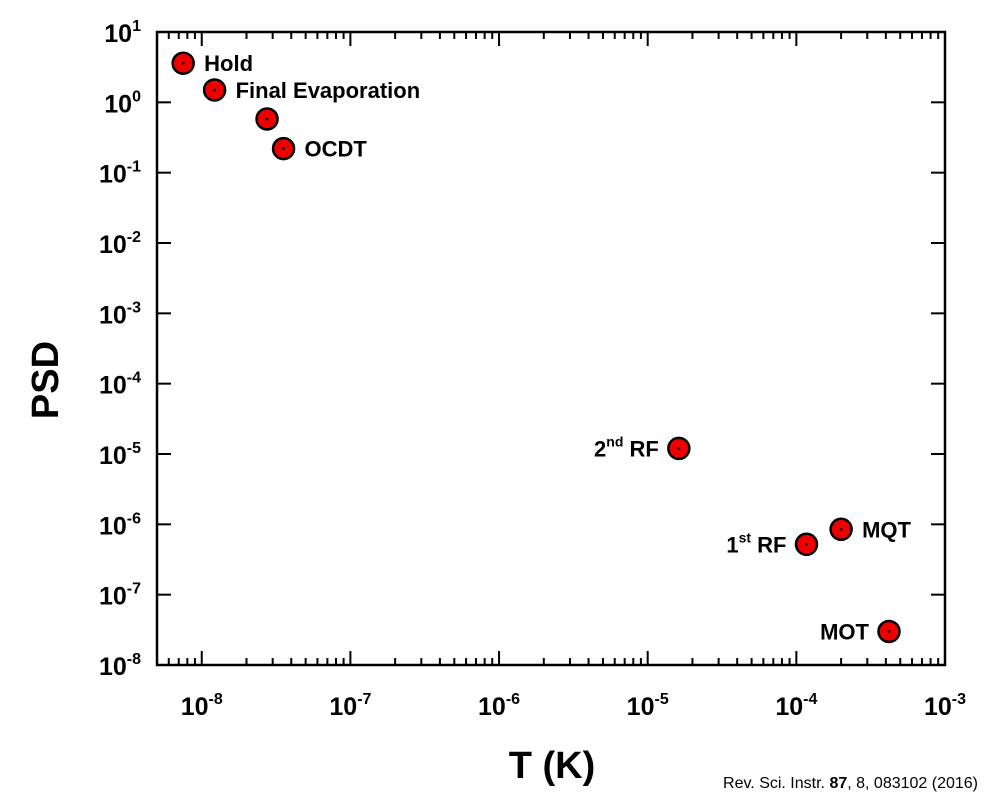  Describe the element at coordinates (120, 244) in the screenshot. I see `y-tick-label: 10⁻²` at that location.